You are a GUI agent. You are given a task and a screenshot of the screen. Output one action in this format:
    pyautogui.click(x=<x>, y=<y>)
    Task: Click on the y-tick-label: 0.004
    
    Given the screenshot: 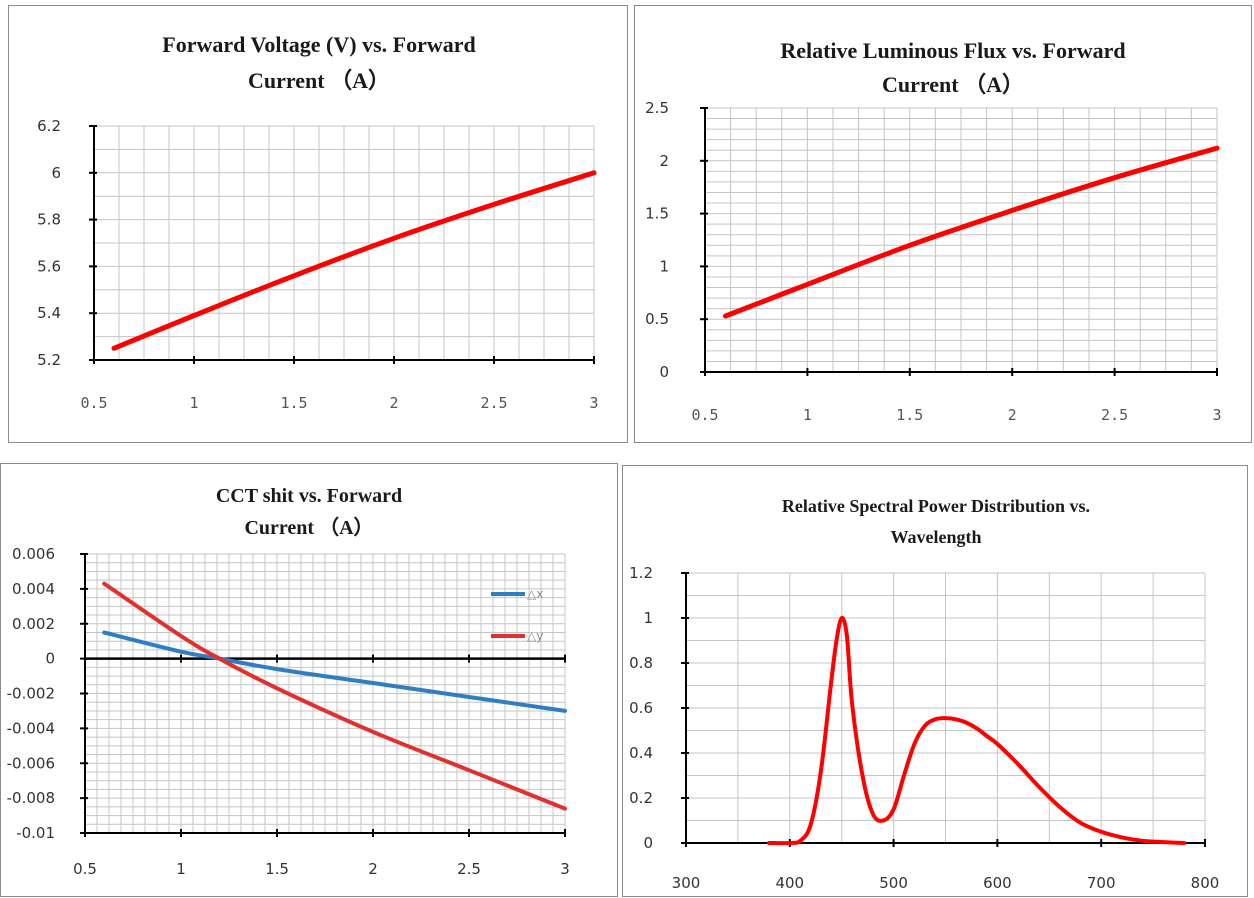 What is the action you would take?
    pyautogui.click(x=33, y=589)
    